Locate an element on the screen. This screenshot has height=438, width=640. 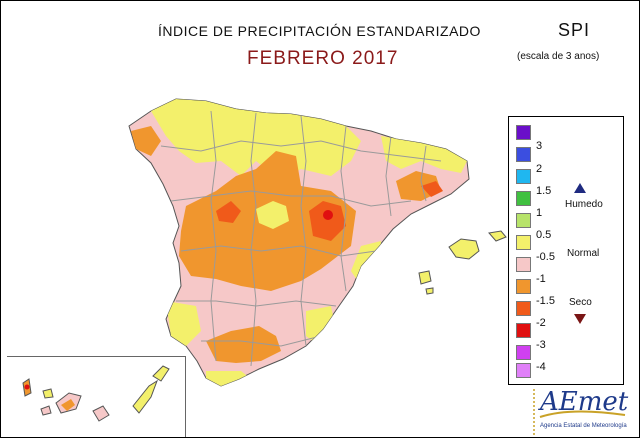
legend-tick-minus-1: -1 is located at coordinates (541, 279).